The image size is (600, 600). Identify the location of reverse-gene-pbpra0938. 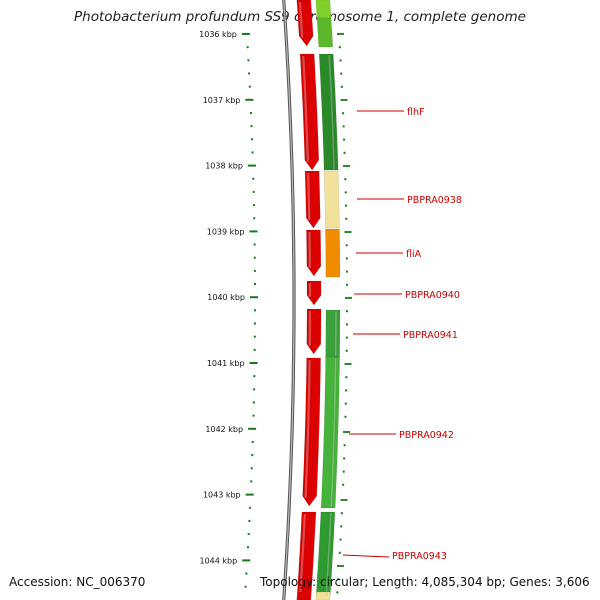
(331, 199).